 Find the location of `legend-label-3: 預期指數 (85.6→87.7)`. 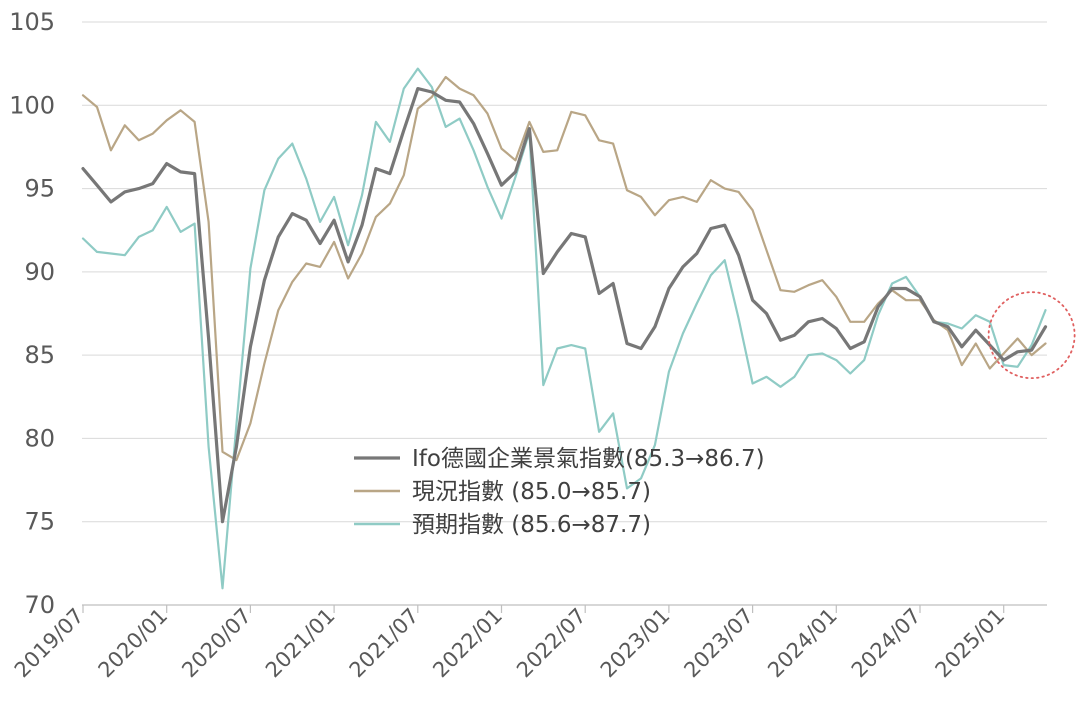

legend-label-3: 預期指數 (85.6→87.7) is located at coordinates (531, 525).